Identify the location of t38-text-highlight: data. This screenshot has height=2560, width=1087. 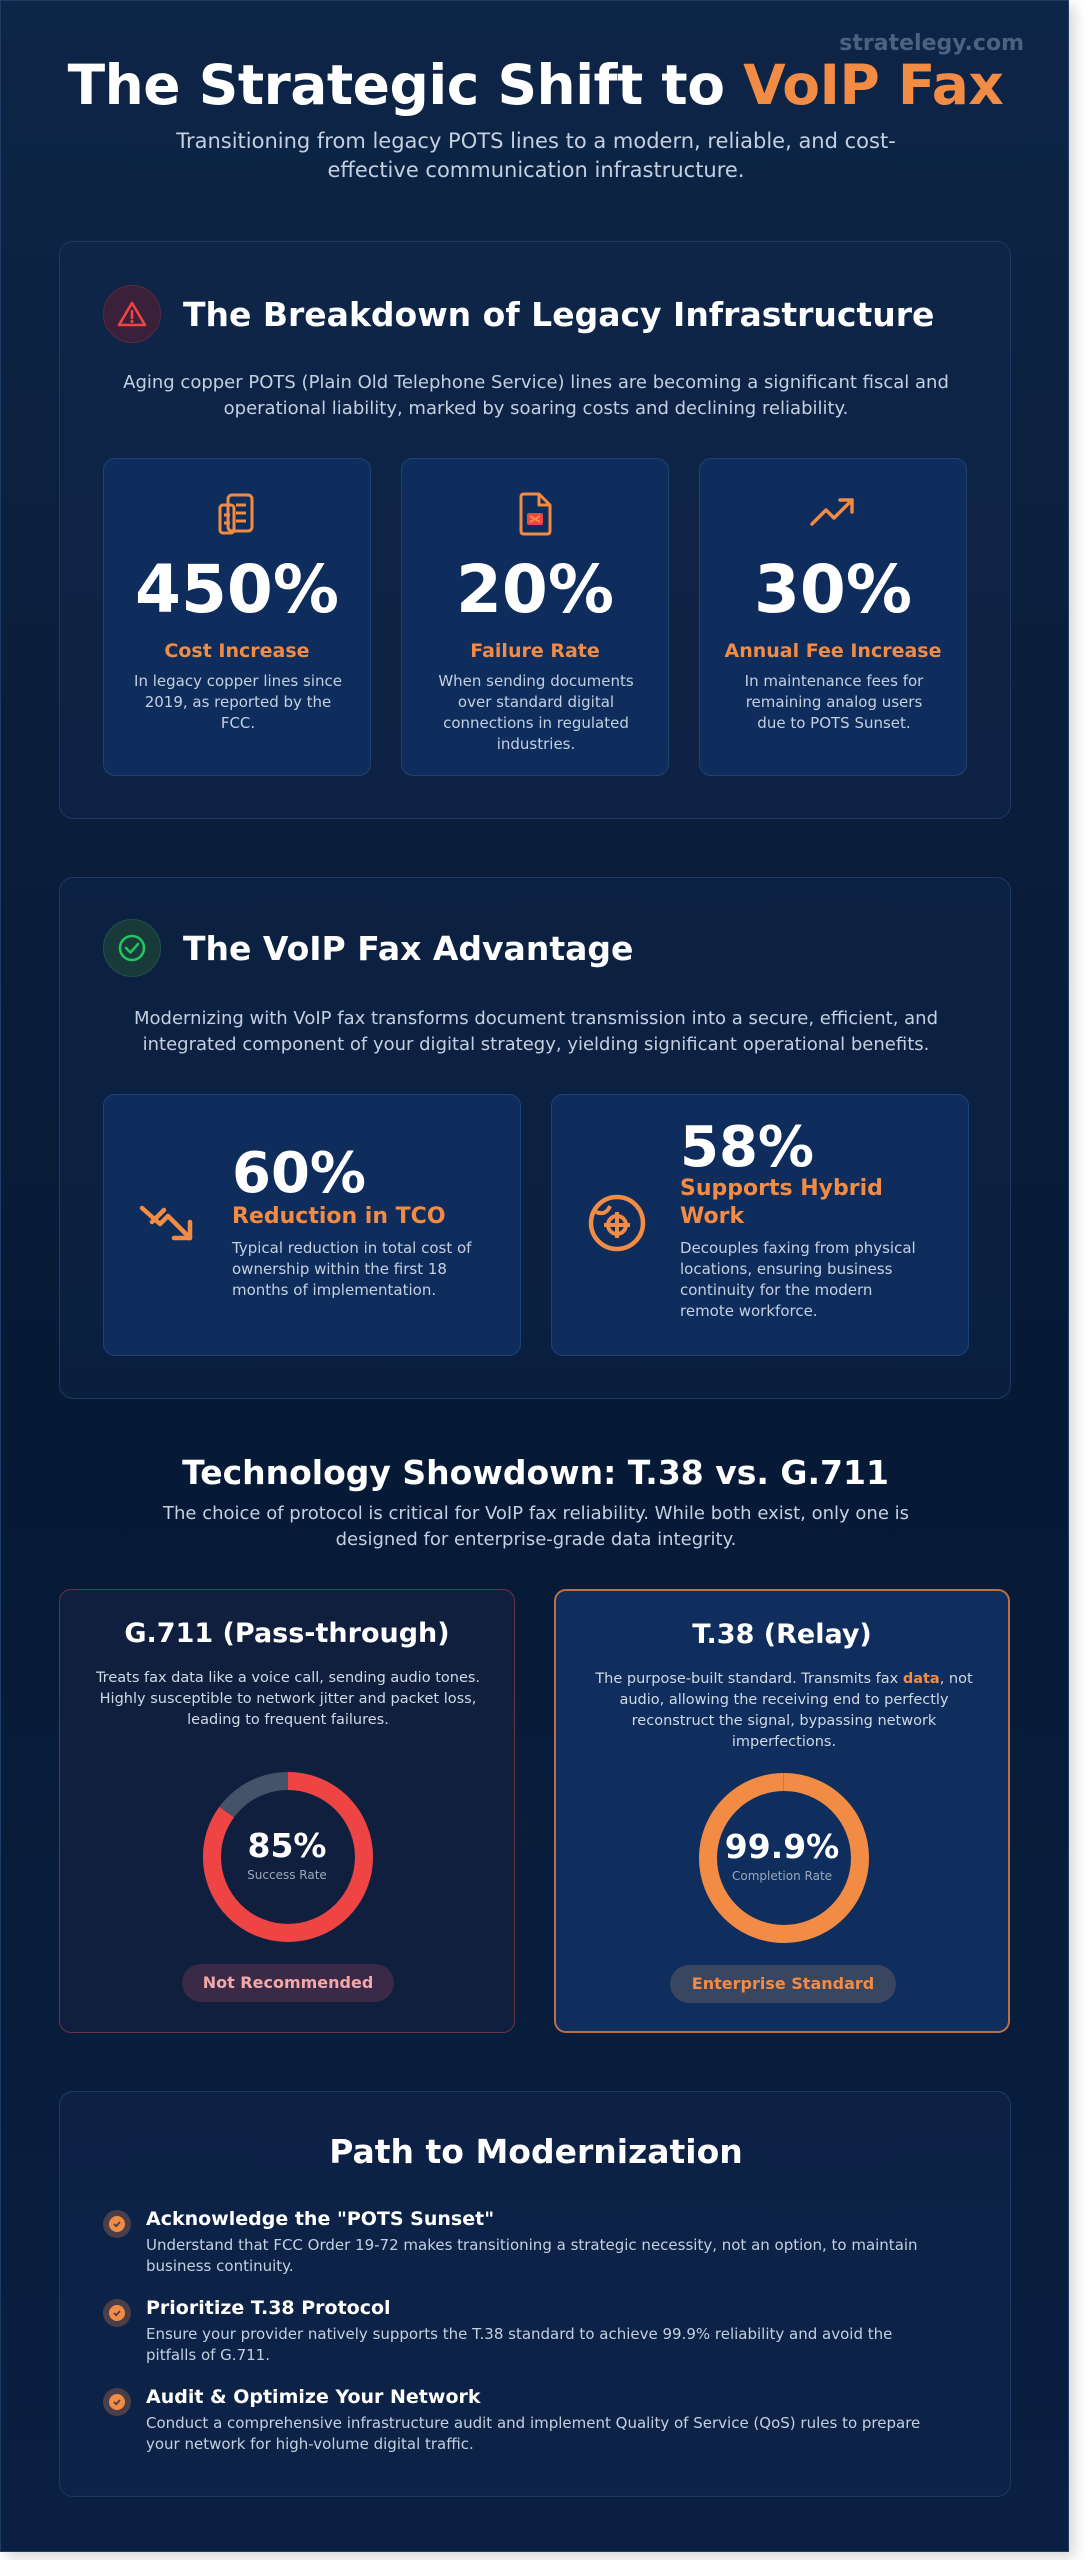
(921, 1679).